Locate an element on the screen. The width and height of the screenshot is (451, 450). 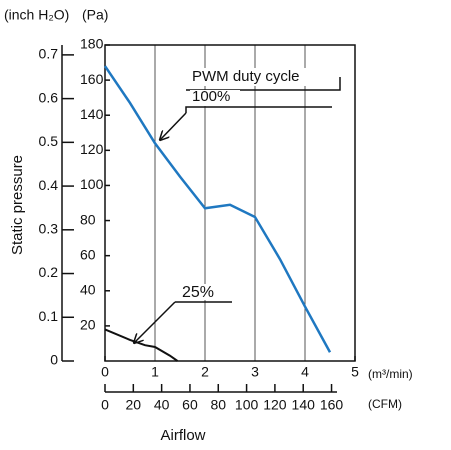
y2-unit: (inch H₂O) is located at coordinates (36, 15).